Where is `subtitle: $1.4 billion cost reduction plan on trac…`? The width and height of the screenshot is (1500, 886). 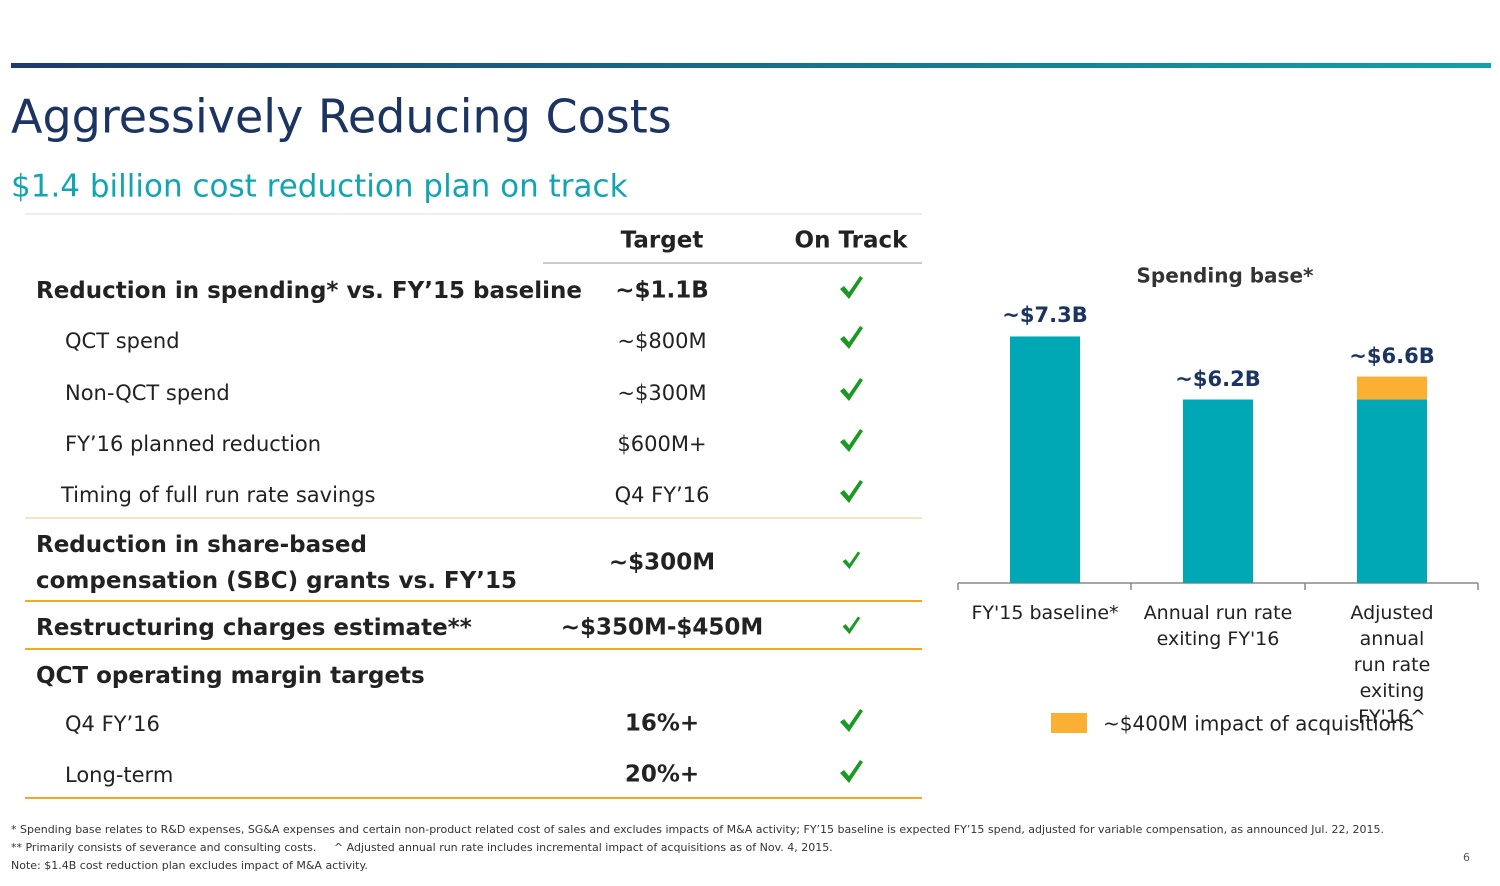 subtitle: $1.4 billion cost reduction plan on trac… is located at coordinates (319, 186).